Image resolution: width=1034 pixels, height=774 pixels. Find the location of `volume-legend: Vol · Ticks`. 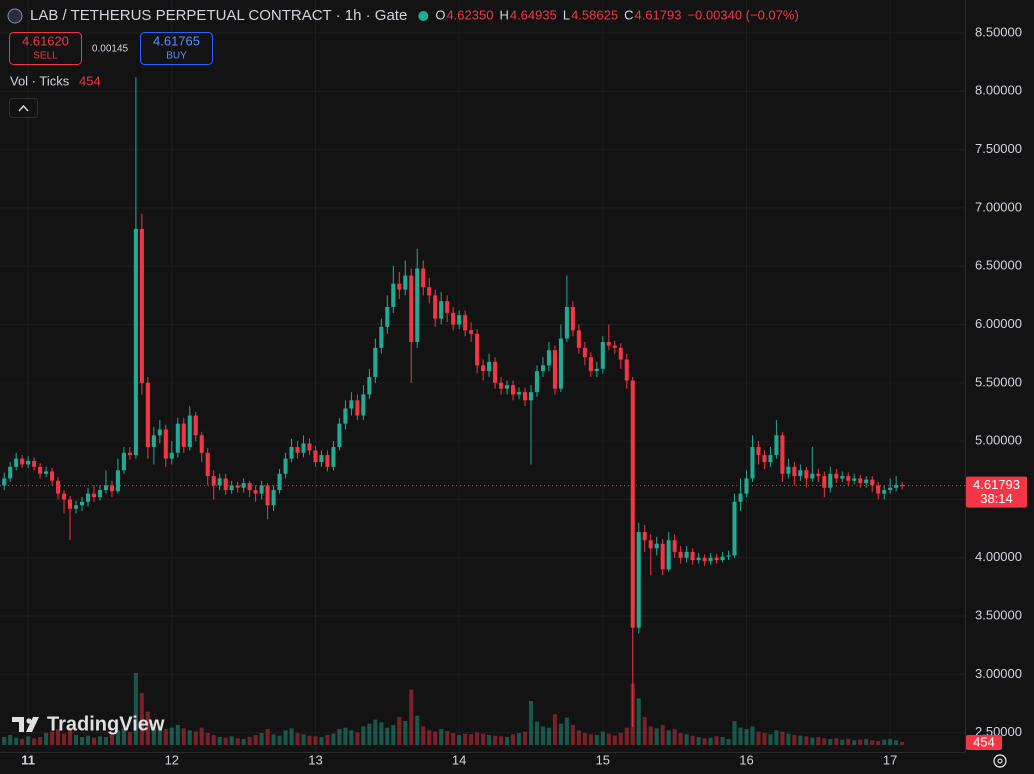

volume-legend: Vol · Ticks is located at coordinates (40, 80).